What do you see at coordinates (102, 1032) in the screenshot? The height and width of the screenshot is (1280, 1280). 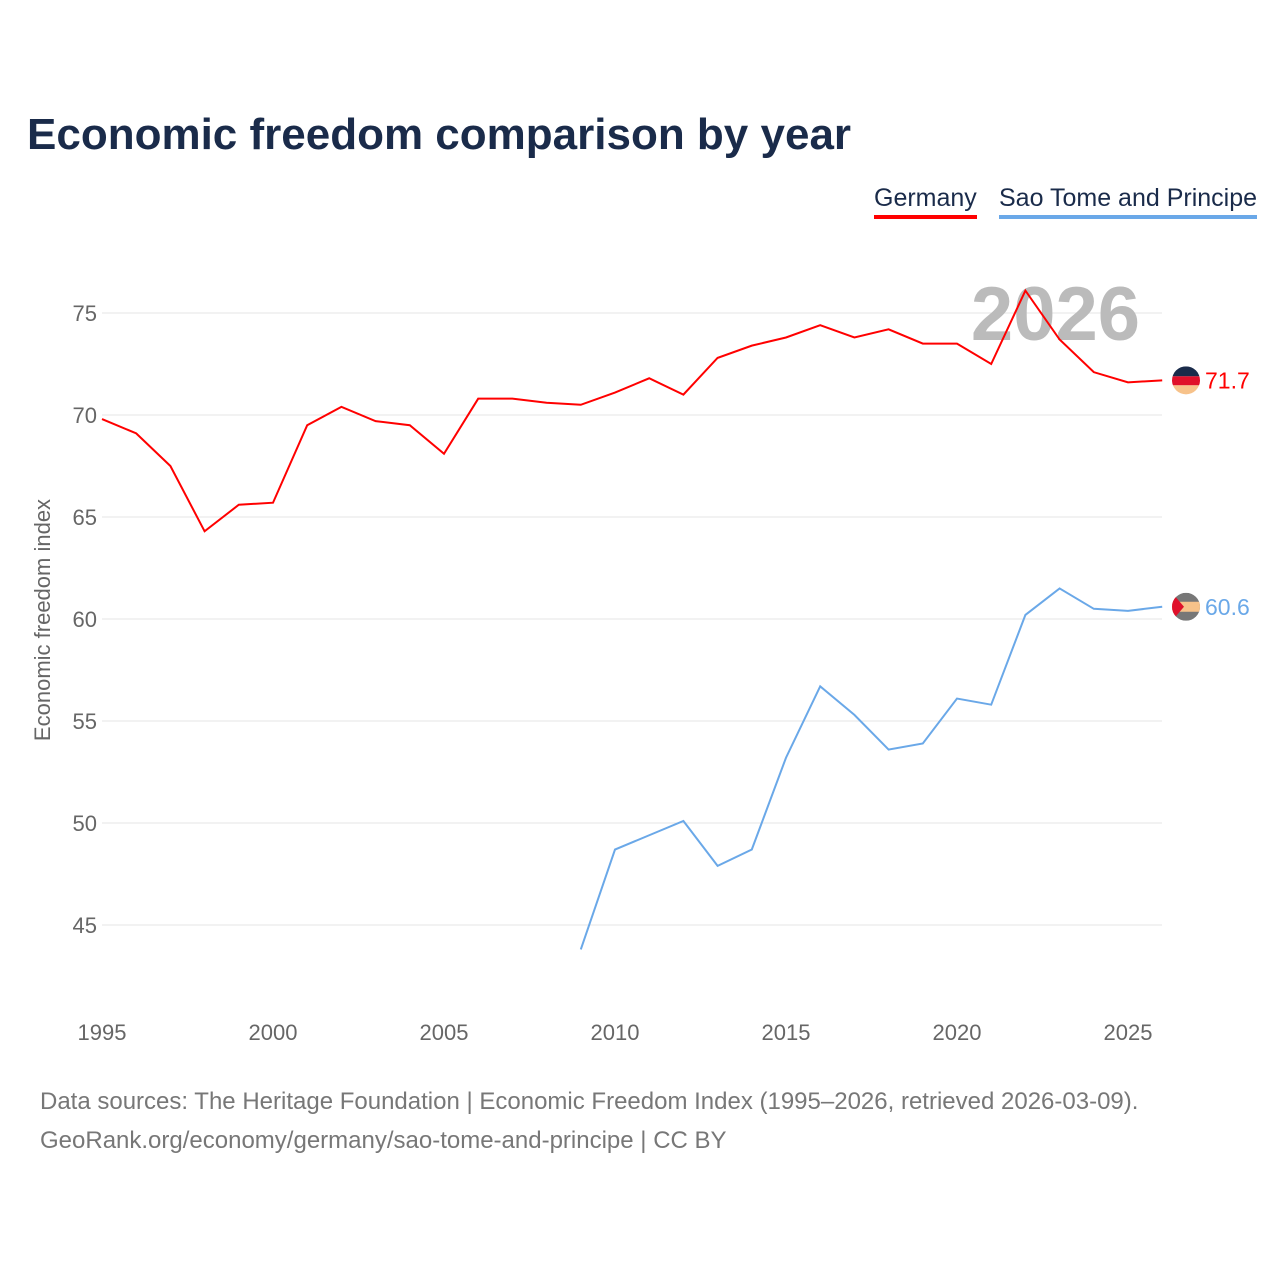 I see `x-tick-label: 1995` at bounding box center [102, 1032].